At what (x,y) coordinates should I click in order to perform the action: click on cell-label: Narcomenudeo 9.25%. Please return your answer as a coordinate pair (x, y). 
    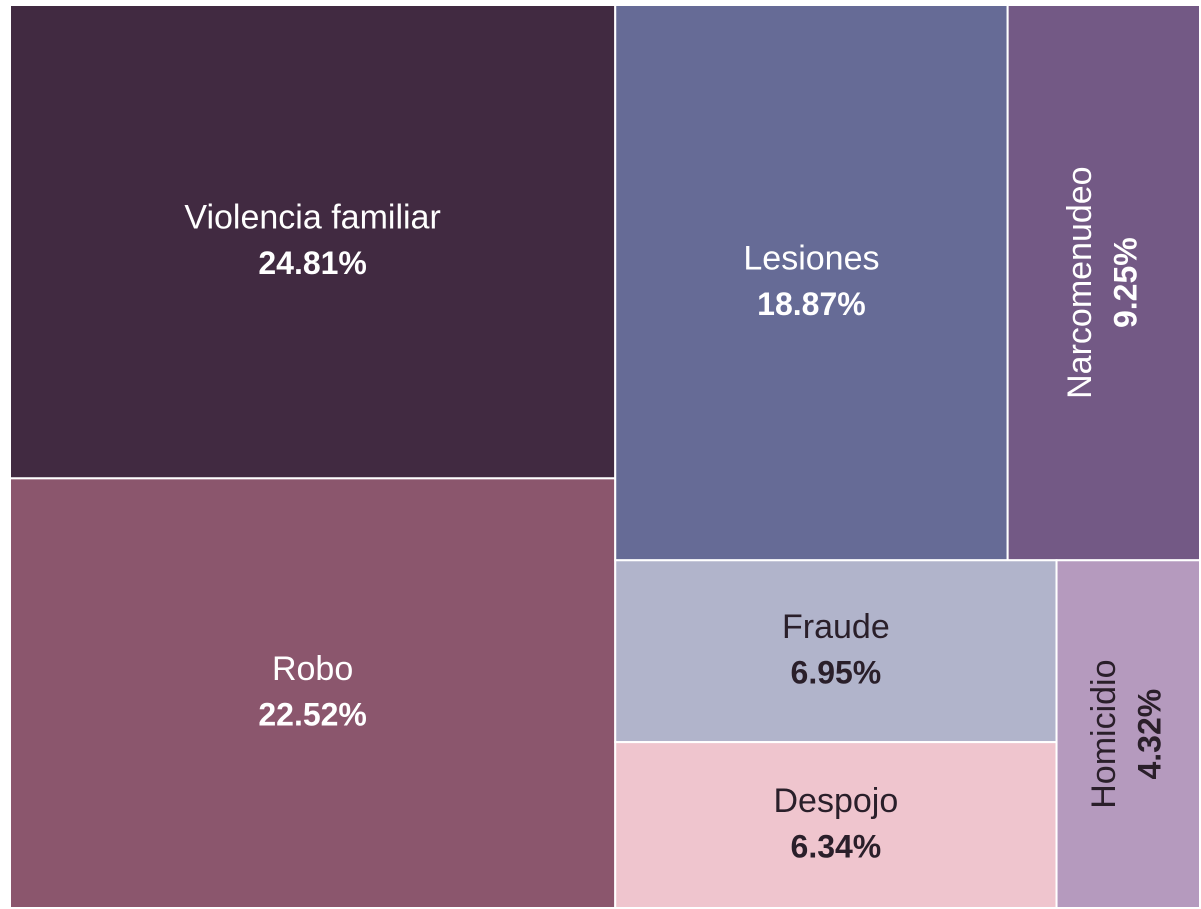
    Looking at the image, I should click on (1102, 282).